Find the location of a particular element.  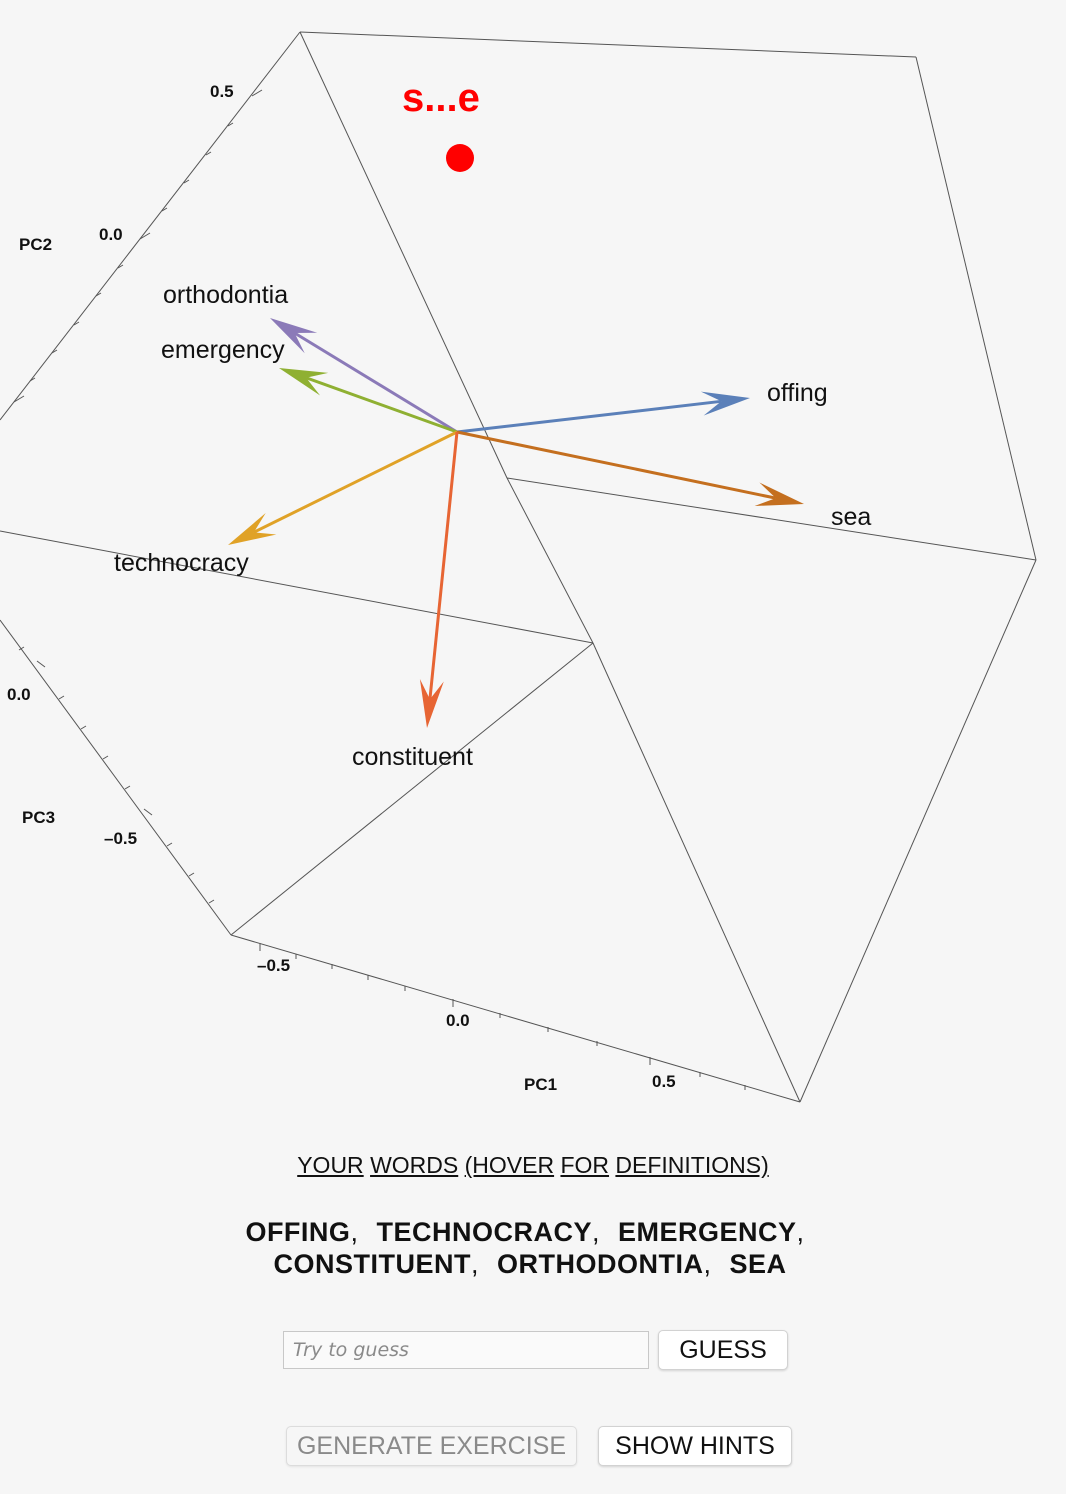

guess-button: GUESS is located at coordinates (723, 1350).